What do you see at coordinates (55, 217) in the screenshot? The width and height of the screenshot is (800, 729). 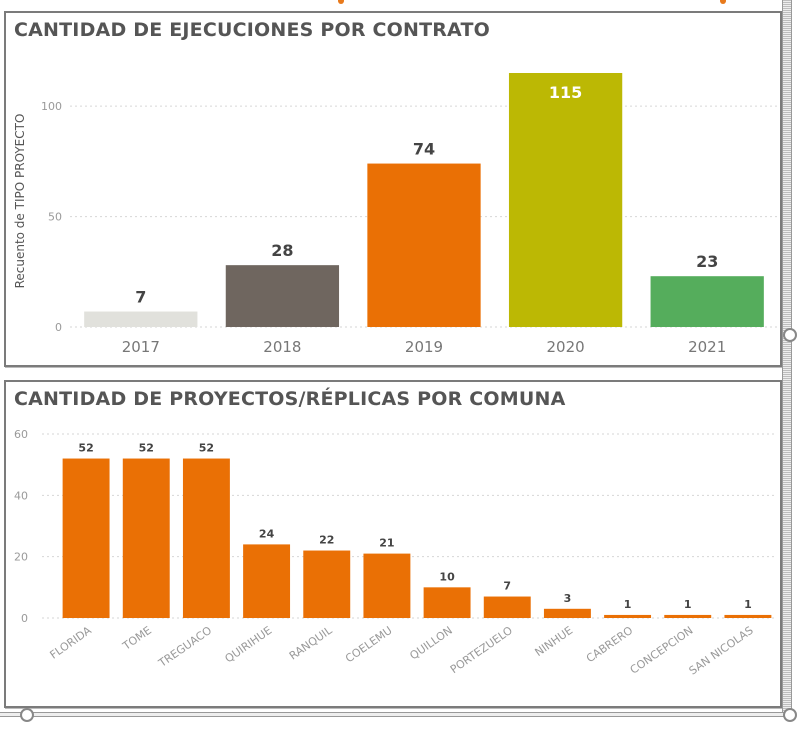 I see `y-tick-label: 50` at bounding box center [55, 217].